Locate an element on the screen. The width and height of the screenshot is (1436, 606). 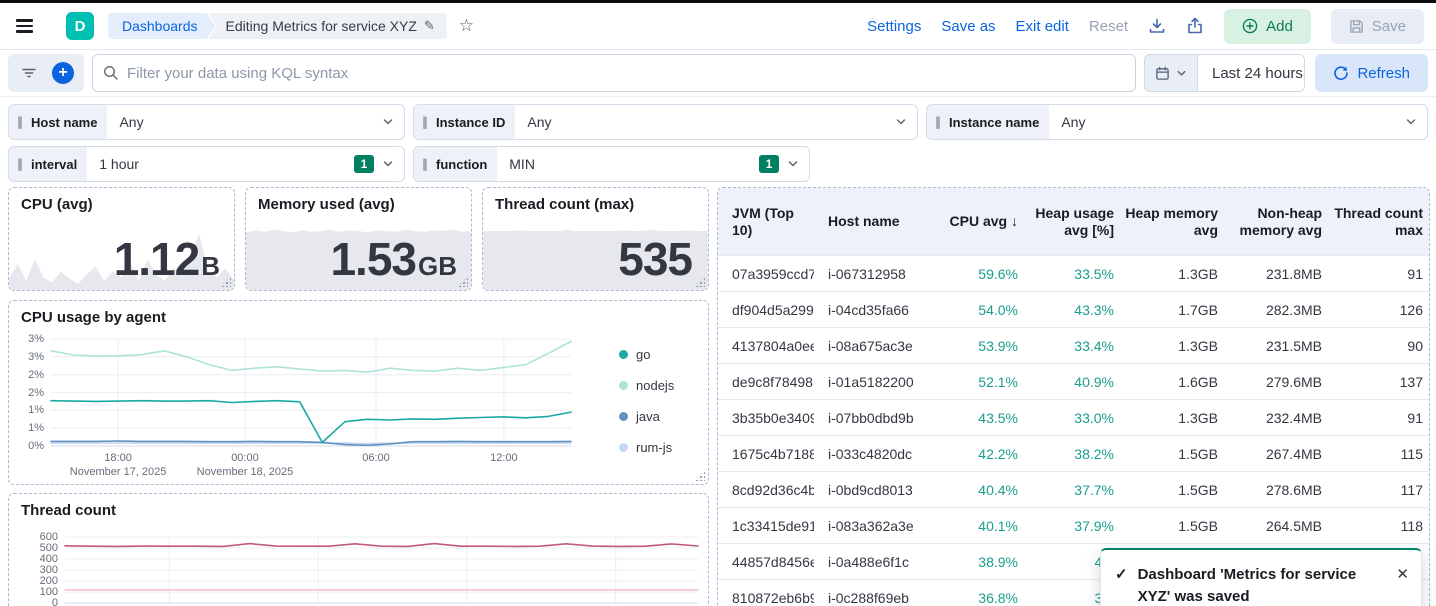
control-host-name: ∥ Host name Any is located at coordinates (206, 122).